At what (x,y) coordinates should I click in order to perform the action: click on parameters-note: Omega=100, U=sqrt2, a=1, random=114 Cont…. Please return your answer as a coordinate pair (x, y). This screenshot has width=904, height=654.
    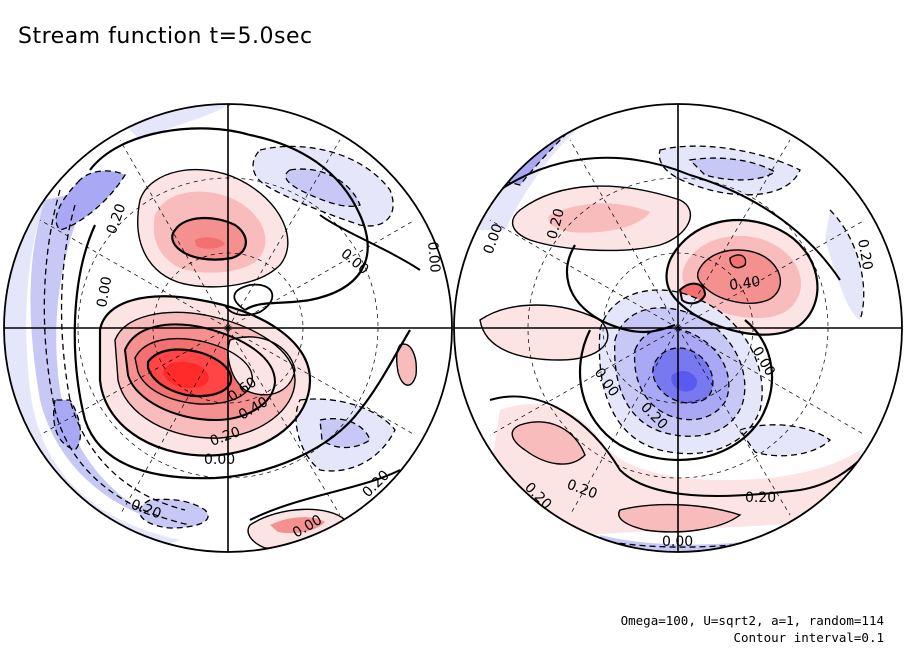
    Looking at the image, I should click on (752, 629).